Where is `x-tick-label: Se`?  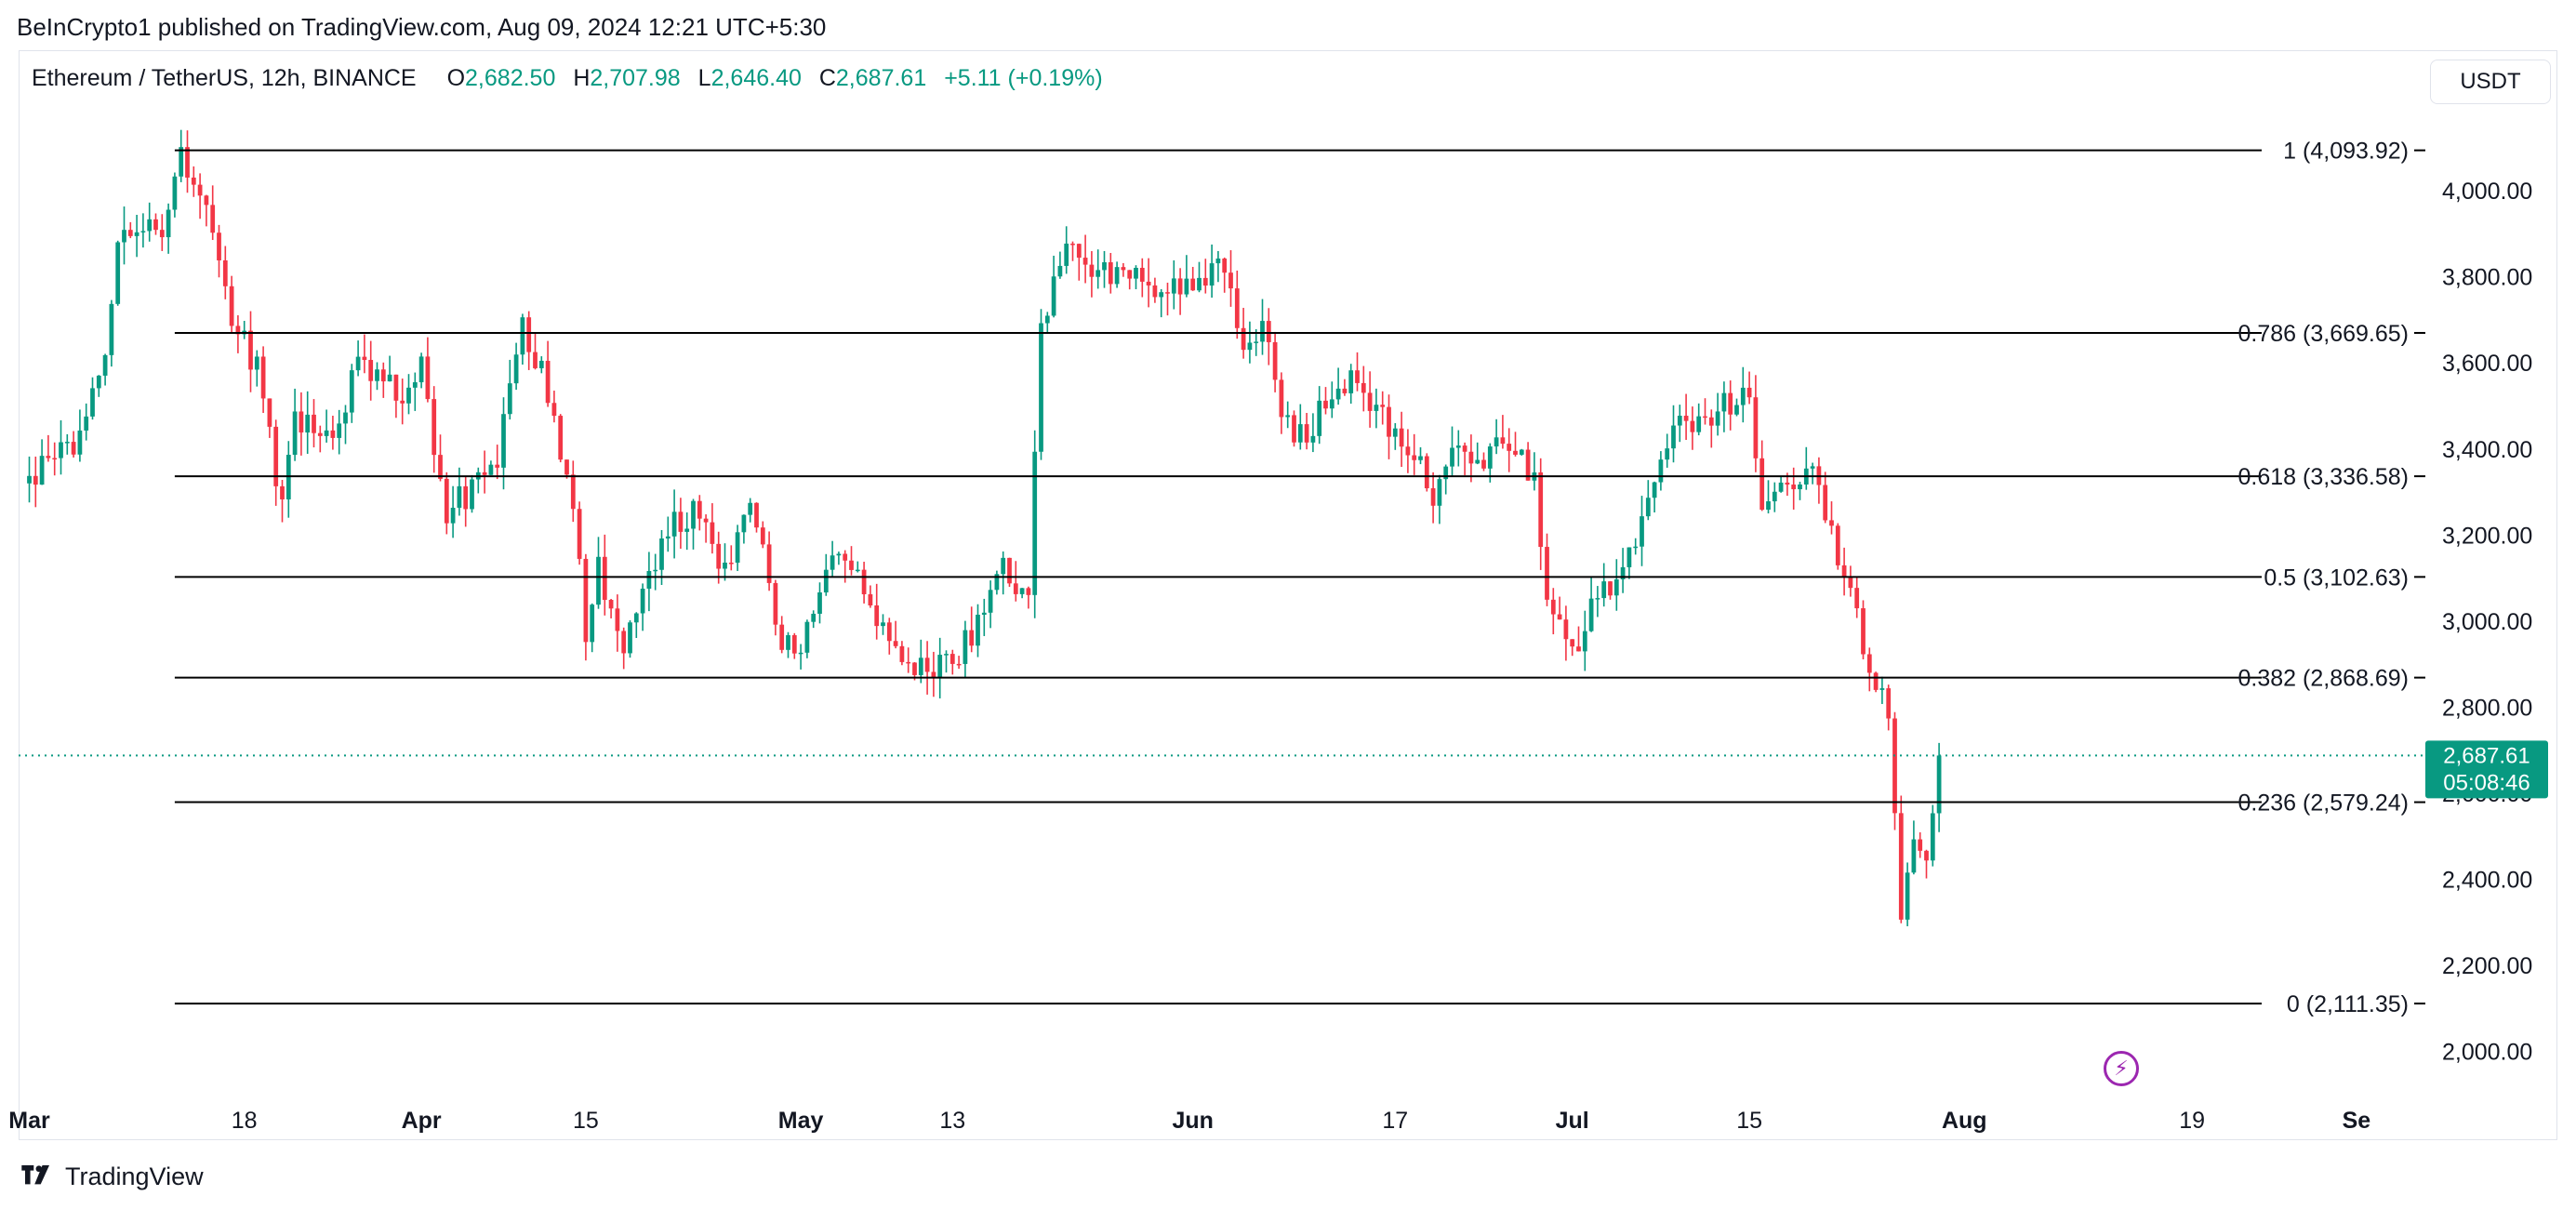
x-tick-label: Se is located at coordinates (2357, 1121).